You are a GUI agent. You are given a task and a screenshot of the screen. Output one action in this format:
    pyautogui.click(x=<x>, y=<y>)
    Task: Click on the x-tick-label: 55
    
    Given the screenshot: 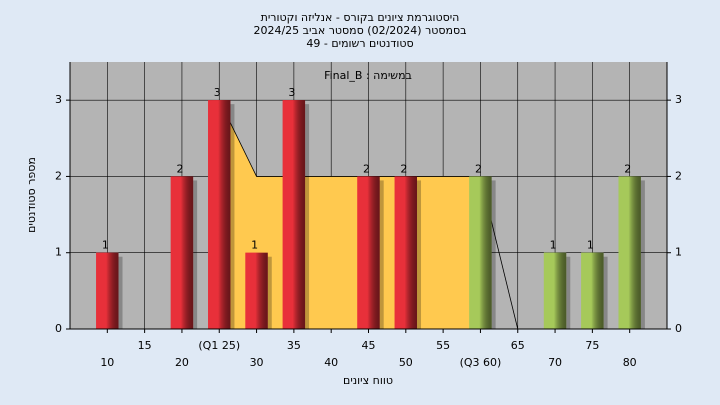 What is the action you would take?
    pyautogui.click(x=443, y=345)
    